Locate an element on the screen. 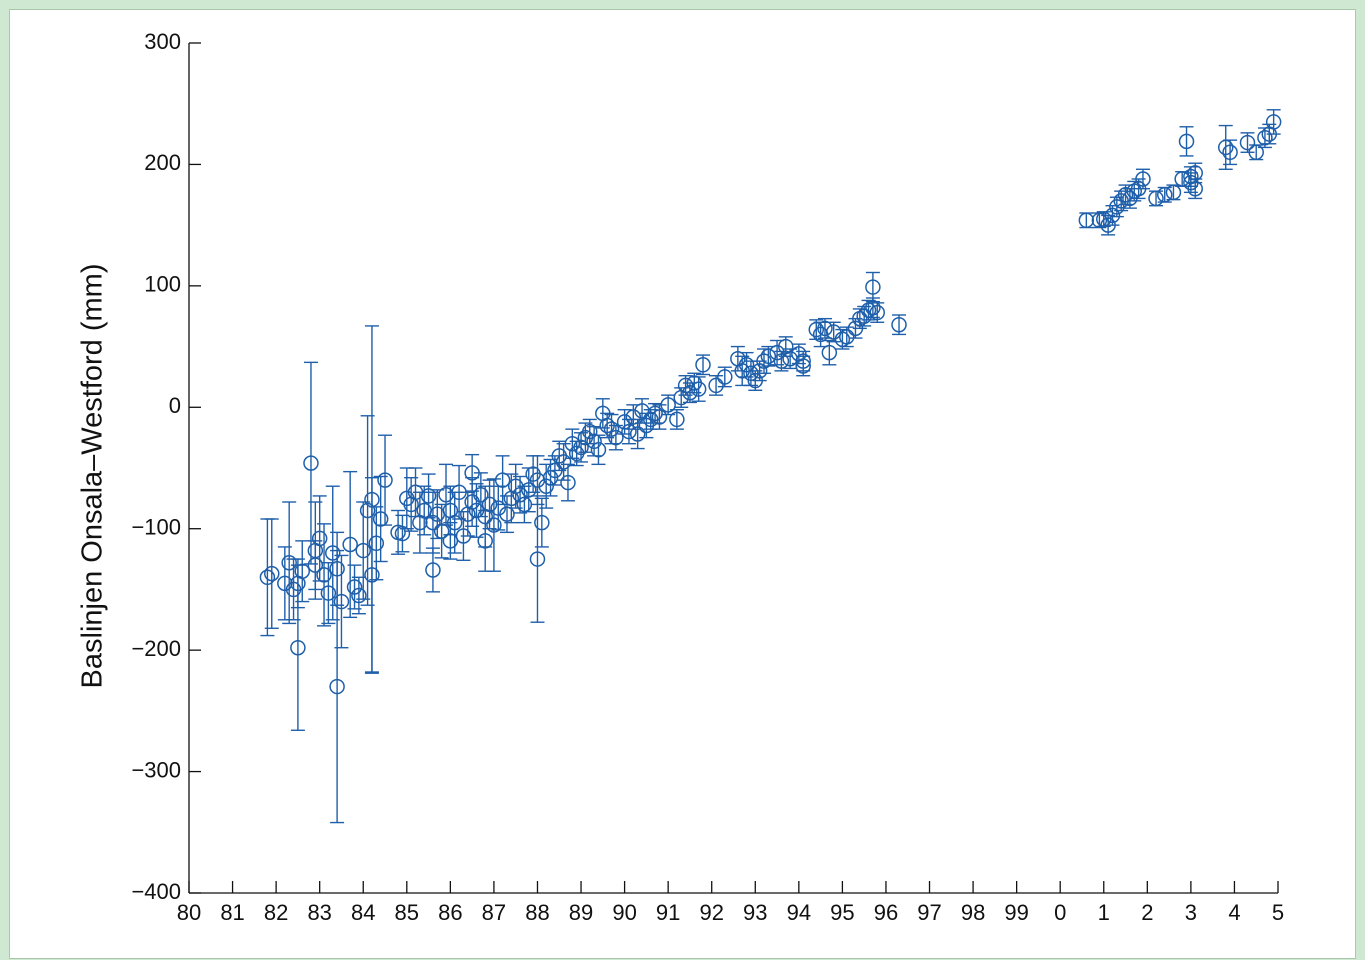 The image size is (1365, 960). x-tick-label: 86 is located at coordinates (450, 912).